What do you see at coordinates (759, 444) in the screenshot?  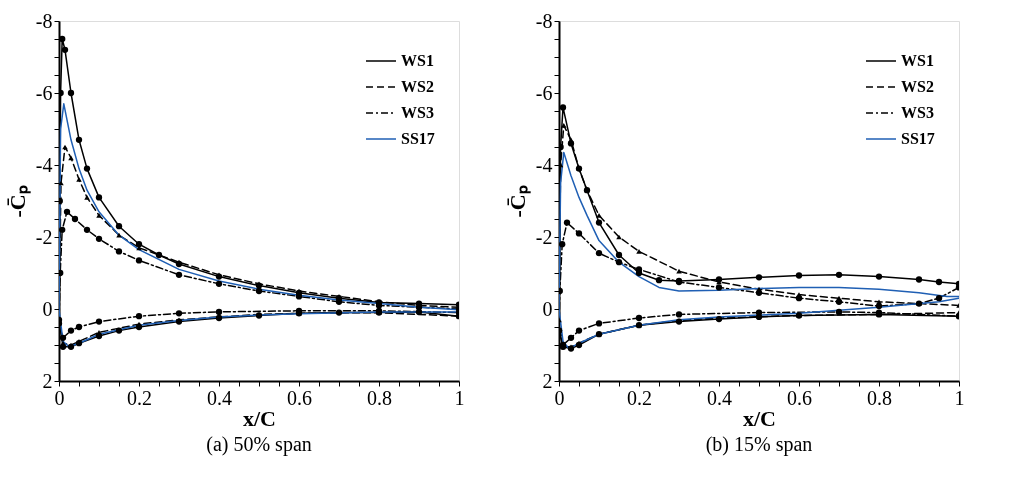 I see `text: (b) 15% span` at bounding box center [759, 444].